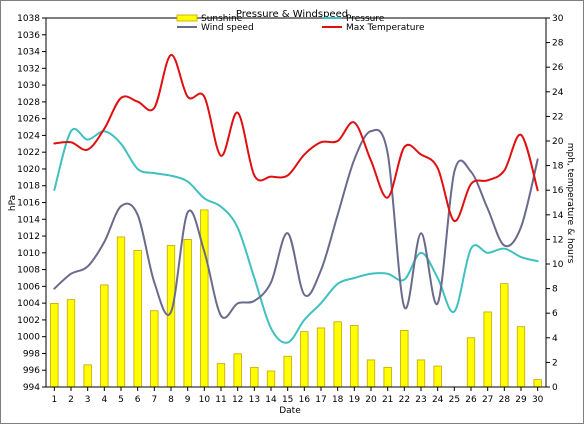  What do you see at coordinates (28, 36) in the screenshot?
I see `left-tick-label: 1036` at bounding box center [28, 36].